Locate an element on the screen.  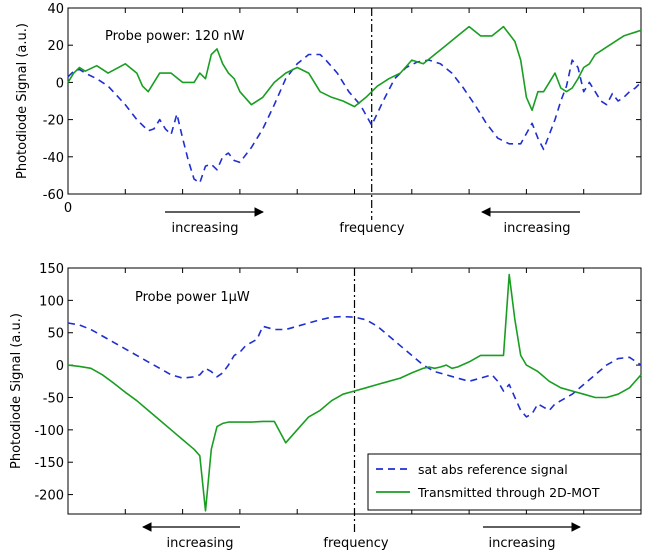
y-tick-label: -40 is located at coordinates (53, 158).